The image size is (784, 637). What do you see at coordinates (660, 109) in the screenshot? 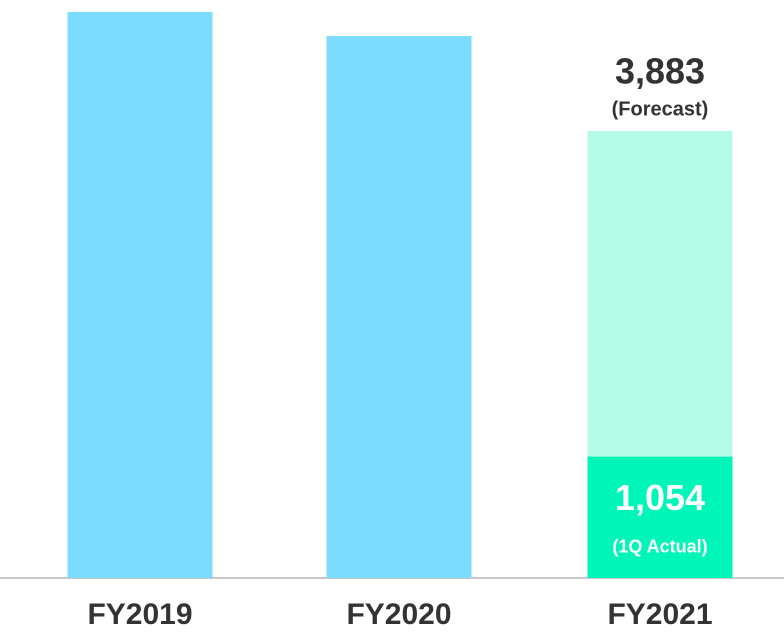
I see `value-note: (Forecast)` at bounding box center [660, 109].